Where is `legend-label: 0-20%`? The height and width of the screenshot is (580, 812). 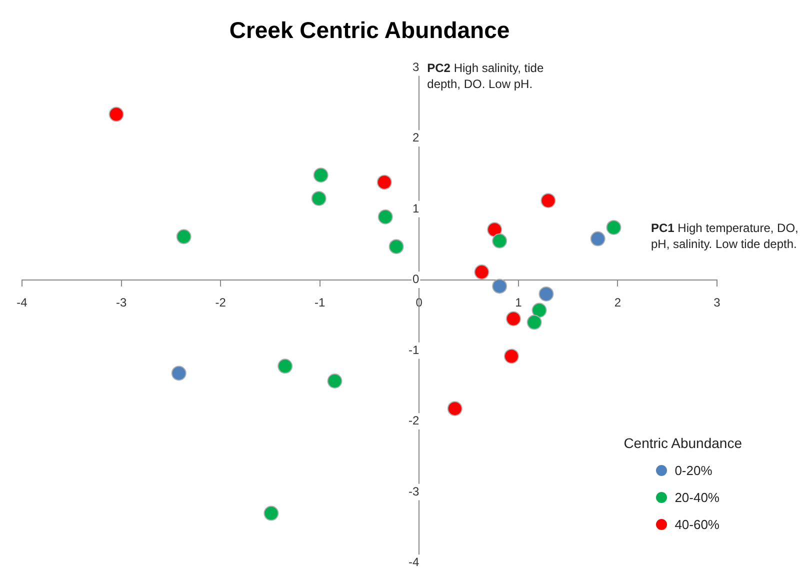
legend-label: 0-20% is located at coordinates (693, 470).